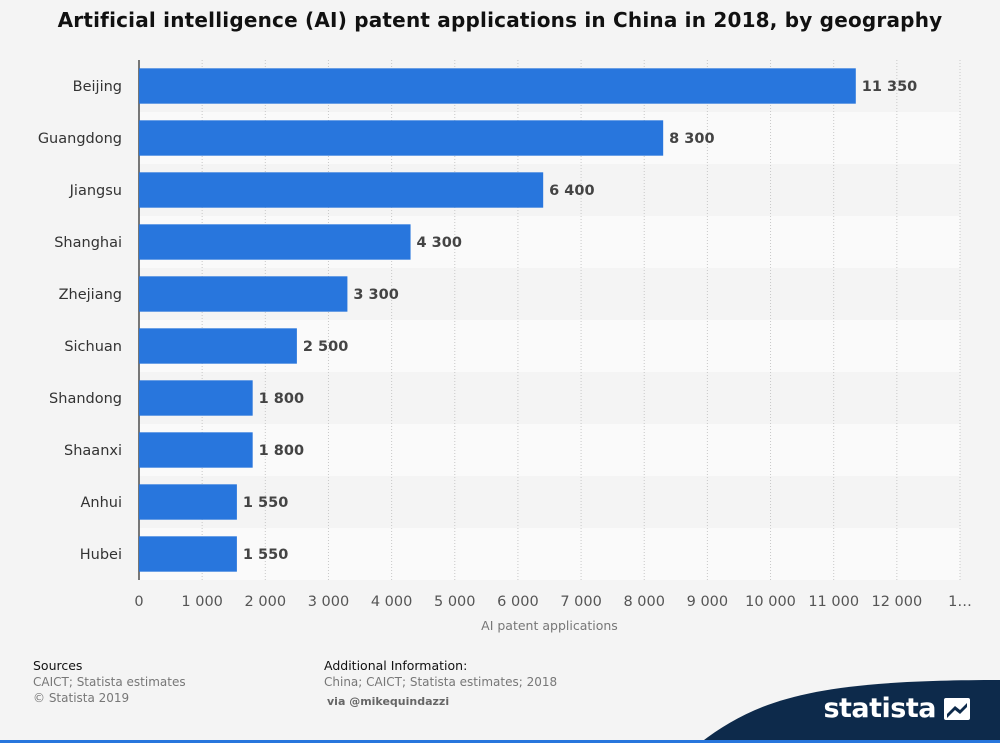 Image resolution: width=1000 pixels, height=743 pixels. I want to click on x-tick-label: 8 000, so click(644, 602).